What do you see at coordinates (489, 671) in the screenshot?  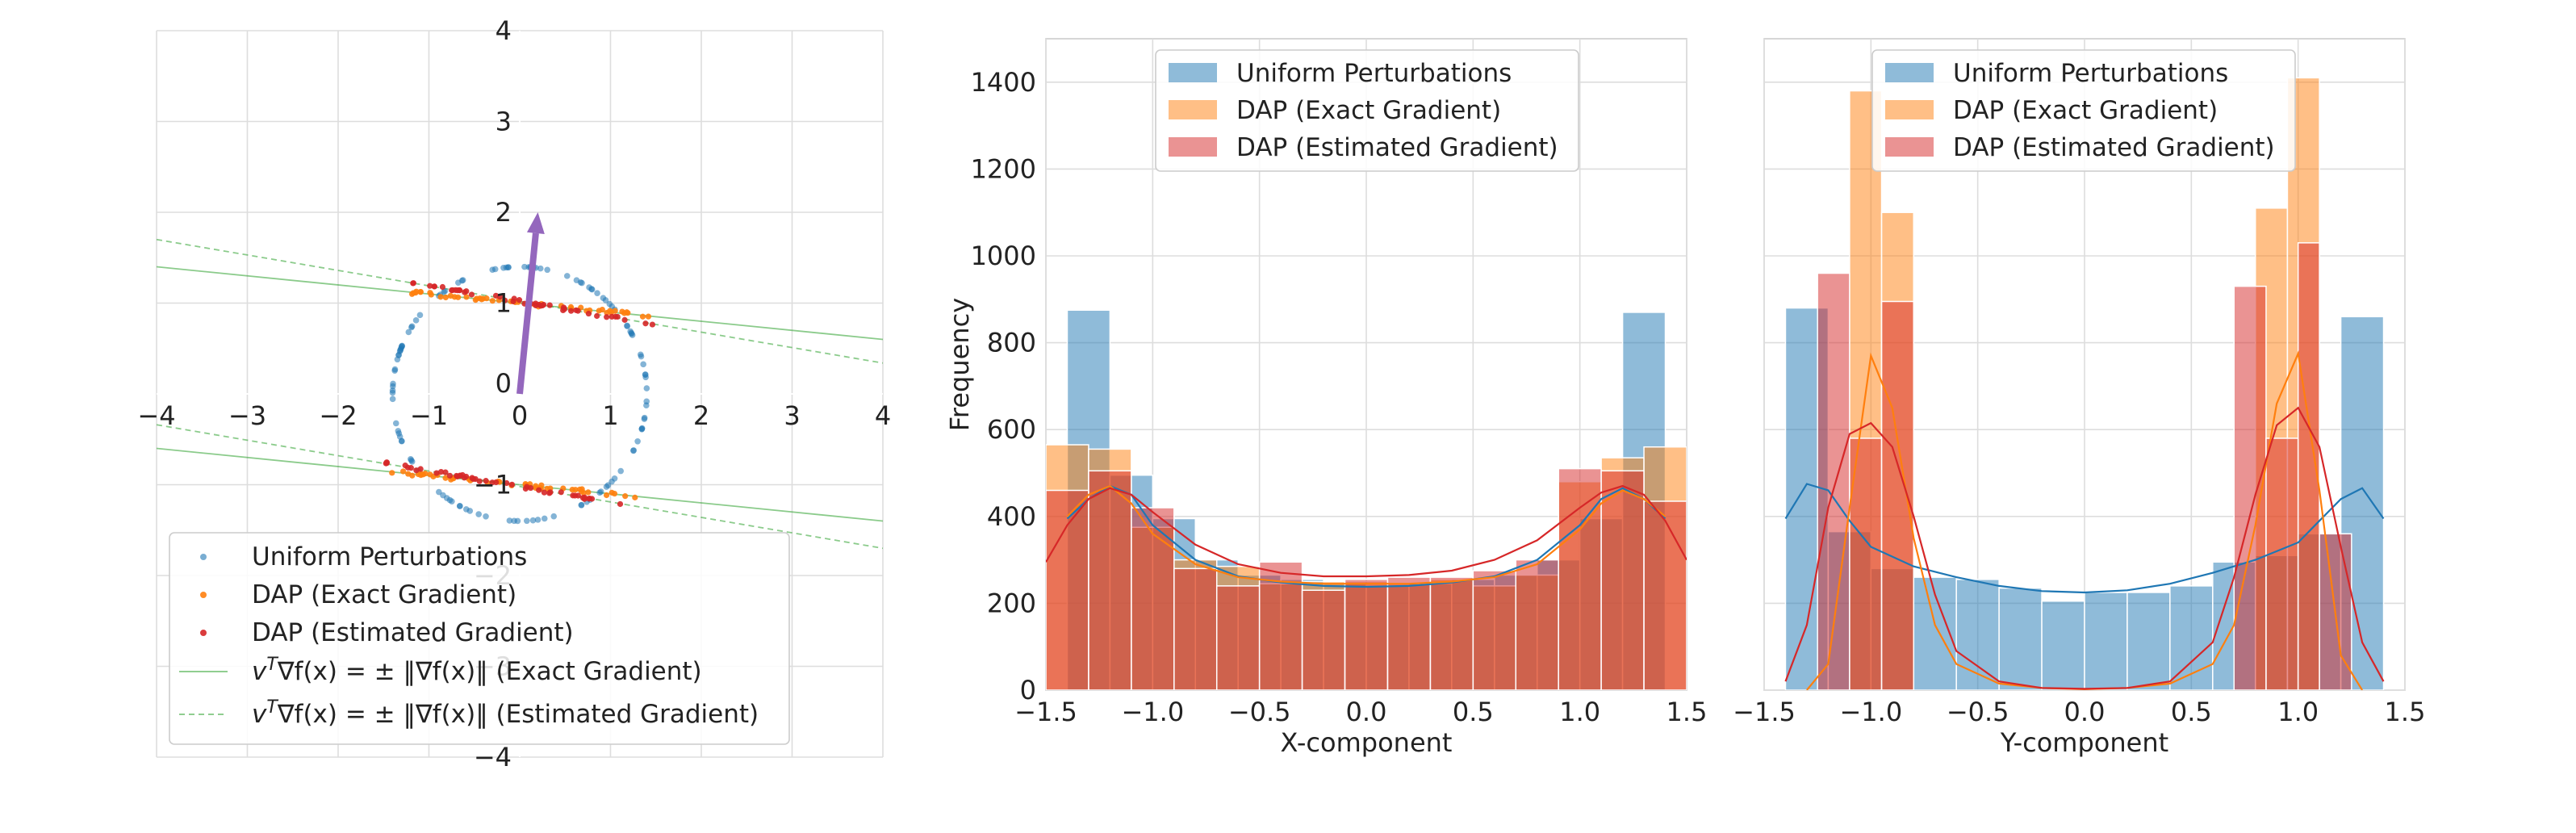 I see `formula-rest: ∇f(x) = ± ‖∇f(x)‖ (Exact Gradient)` at bounding box center [489, 671].